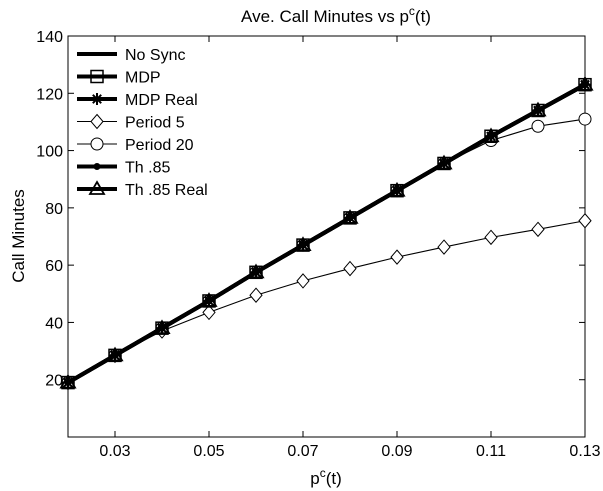 The height and width of the screenshot is (491, 603). What do you see at coordinates (54, 209) in the screenshot?
I see `y-tick-label-3: 80` at bounding box center [54, 209].